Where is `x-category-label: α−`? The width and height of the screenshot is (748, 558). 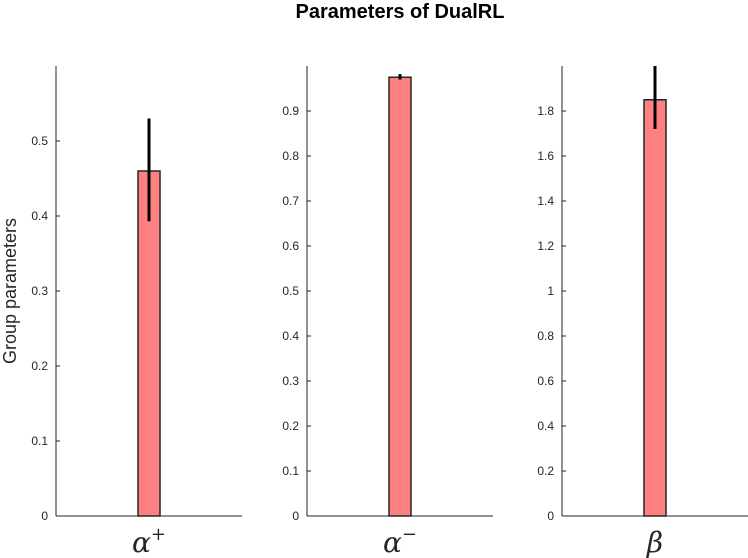
x-category-label: α− is located at coordinates (400, 541).